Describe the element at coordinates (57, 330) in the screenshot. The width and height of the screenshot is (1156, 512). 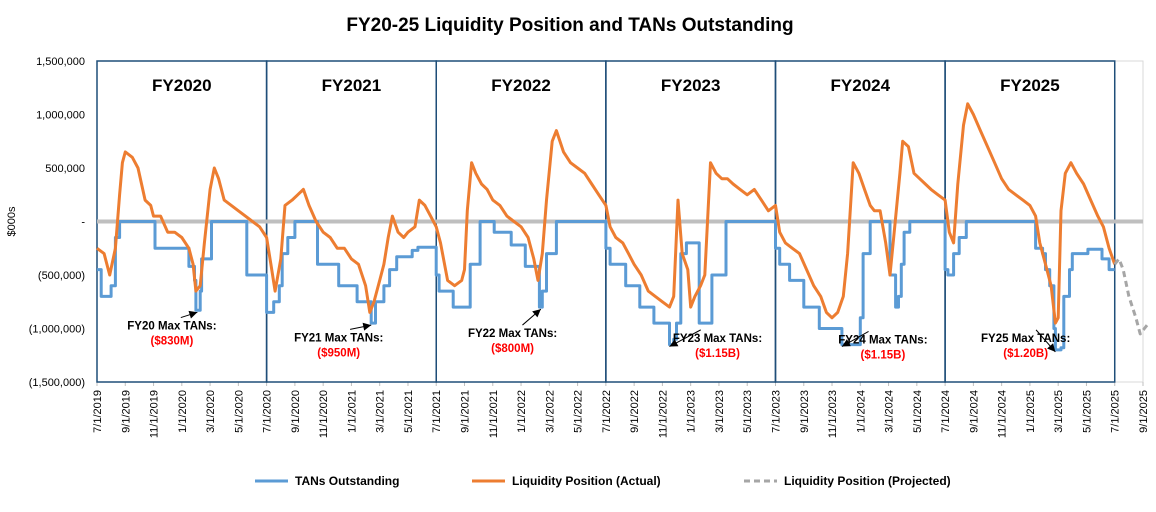
I see `y-tick-label: (1,000,000)` at that location.